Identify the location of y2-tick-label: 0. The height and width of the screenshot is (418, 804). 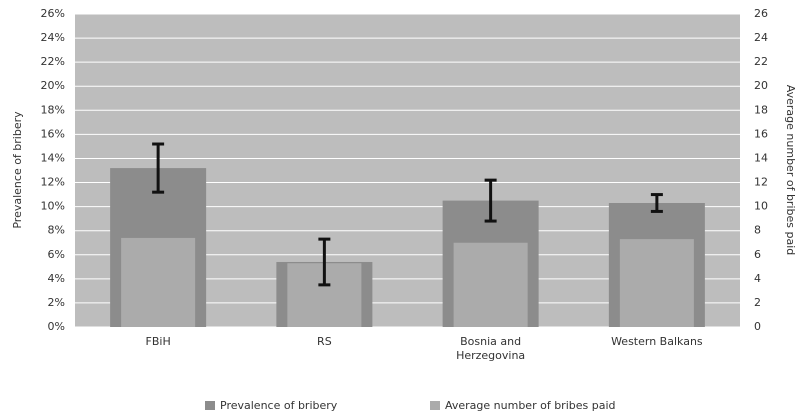
(757, 326).